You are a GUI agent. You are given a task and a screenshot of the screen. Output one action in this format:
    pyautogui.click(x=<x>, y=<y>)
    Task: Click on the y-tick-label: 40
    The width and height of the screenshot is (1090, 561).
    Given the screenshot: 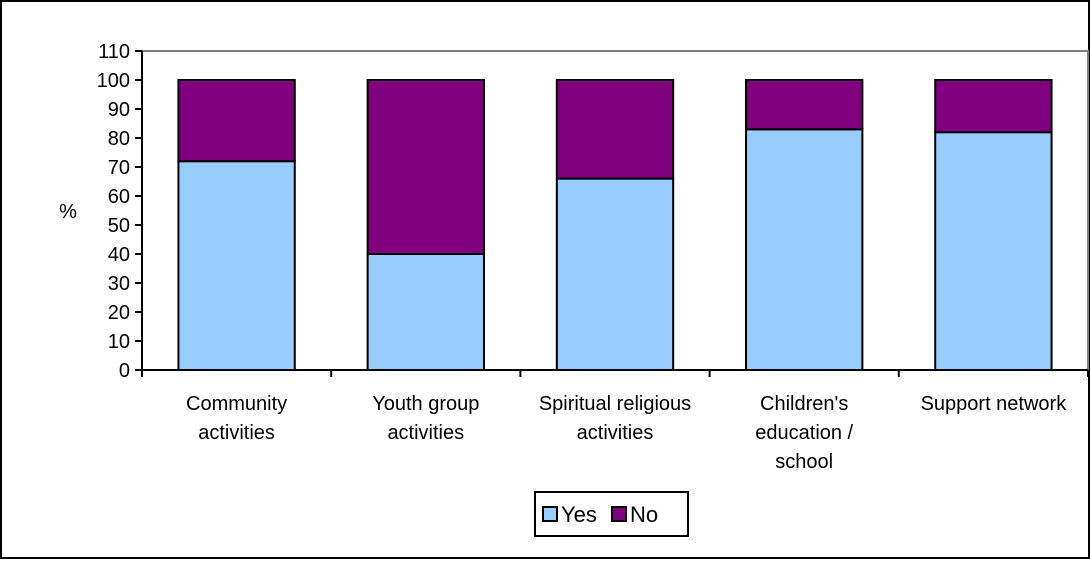 What is the action you would take?
    pyautogui.click(x=119, y=255)
    